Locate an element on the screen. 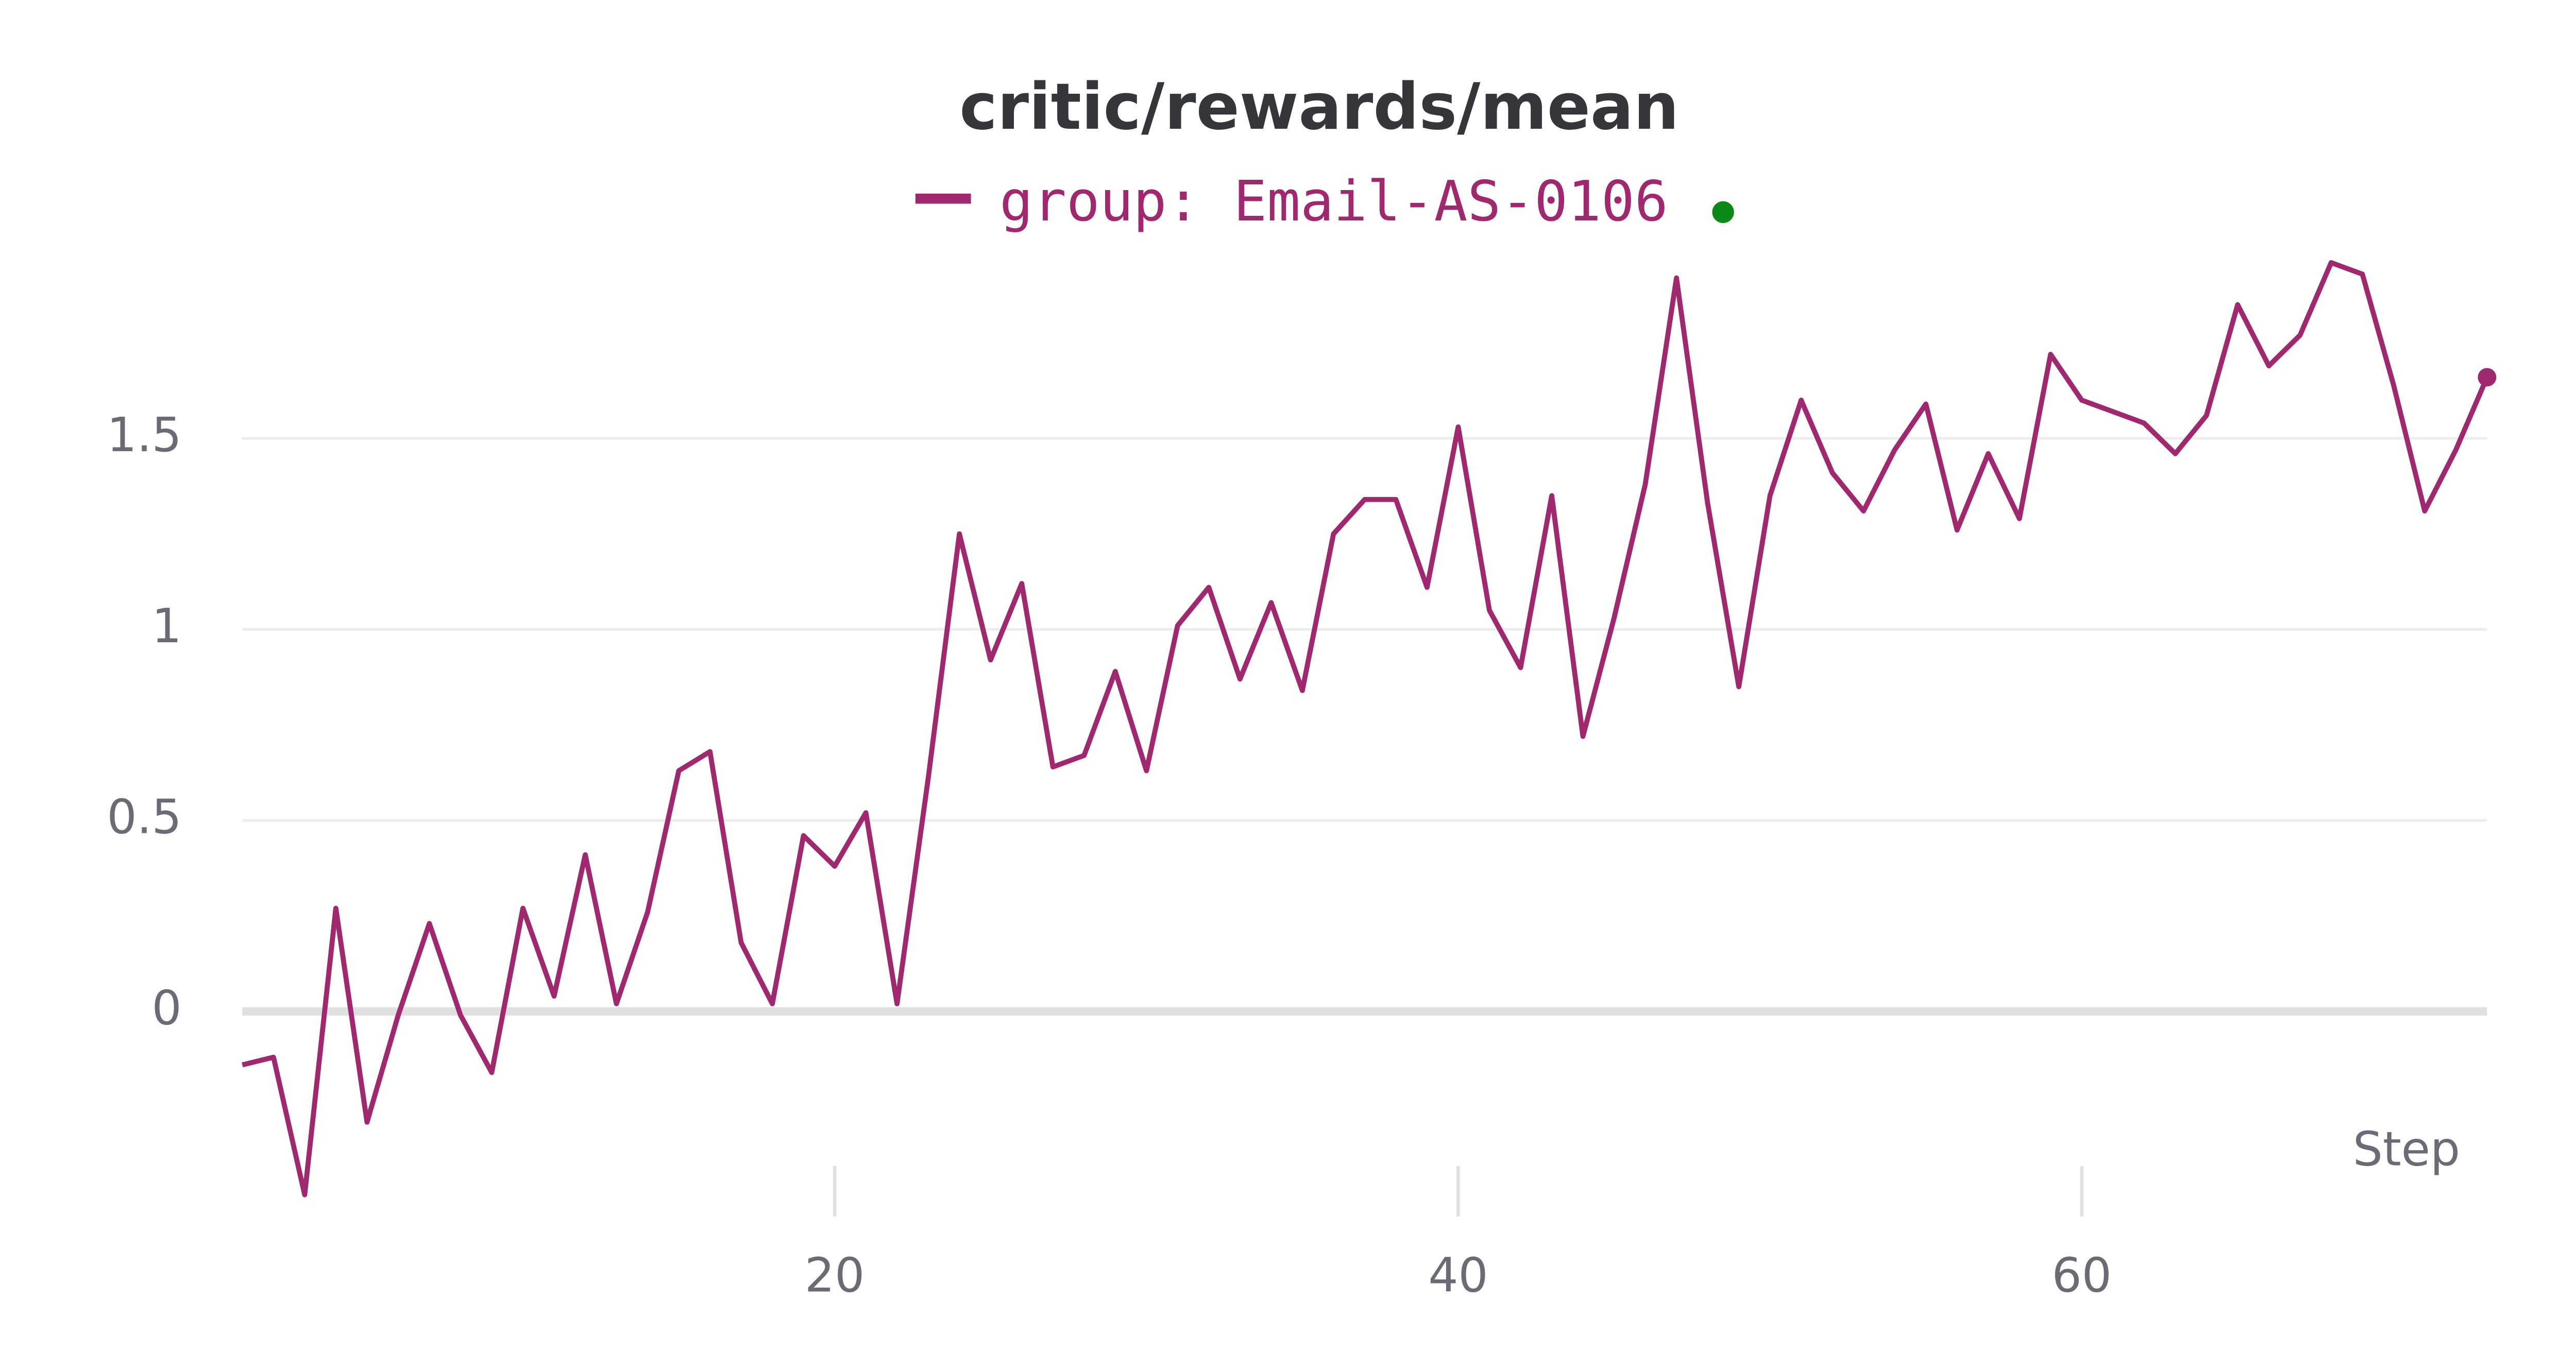 This screenshot has height=1368, width=2576. x-tick-label: 20 is located at coordinates (835, 1275).